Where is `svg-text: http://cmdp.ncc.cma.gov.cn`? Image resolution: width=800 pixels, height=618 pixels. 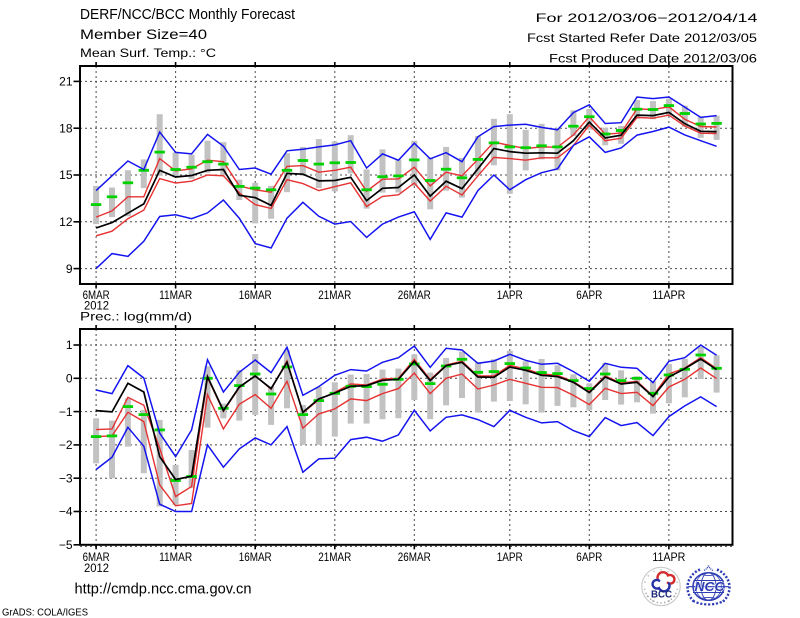 svg-text: http://cmdp.ncc.cma.gov.cn is located at coordinates (163, 590).